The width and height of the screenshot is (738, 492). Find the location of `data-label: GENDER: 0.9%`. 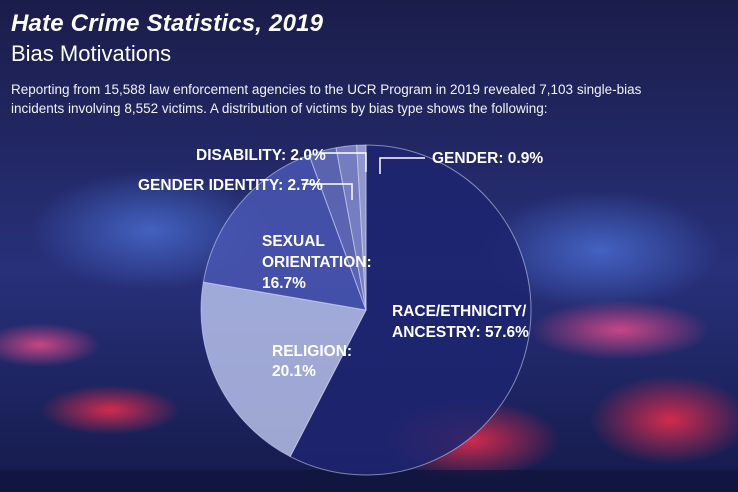

data-label: GENDER: 0.9% is located at coordinates (487, 158).